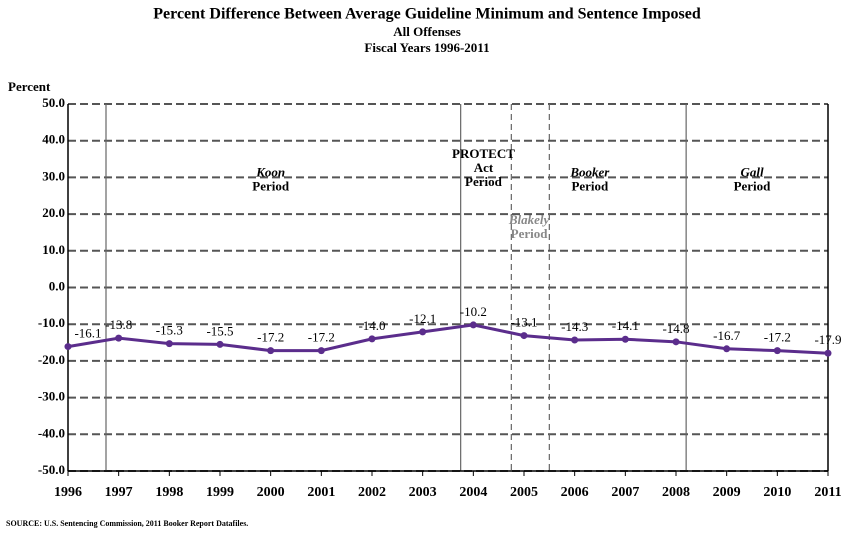 The width and height of the screenshot is (854, 538). Describe the element at coordinates (169, 492) in the screenshot. I see `x-tick-label: 1998` at that location.